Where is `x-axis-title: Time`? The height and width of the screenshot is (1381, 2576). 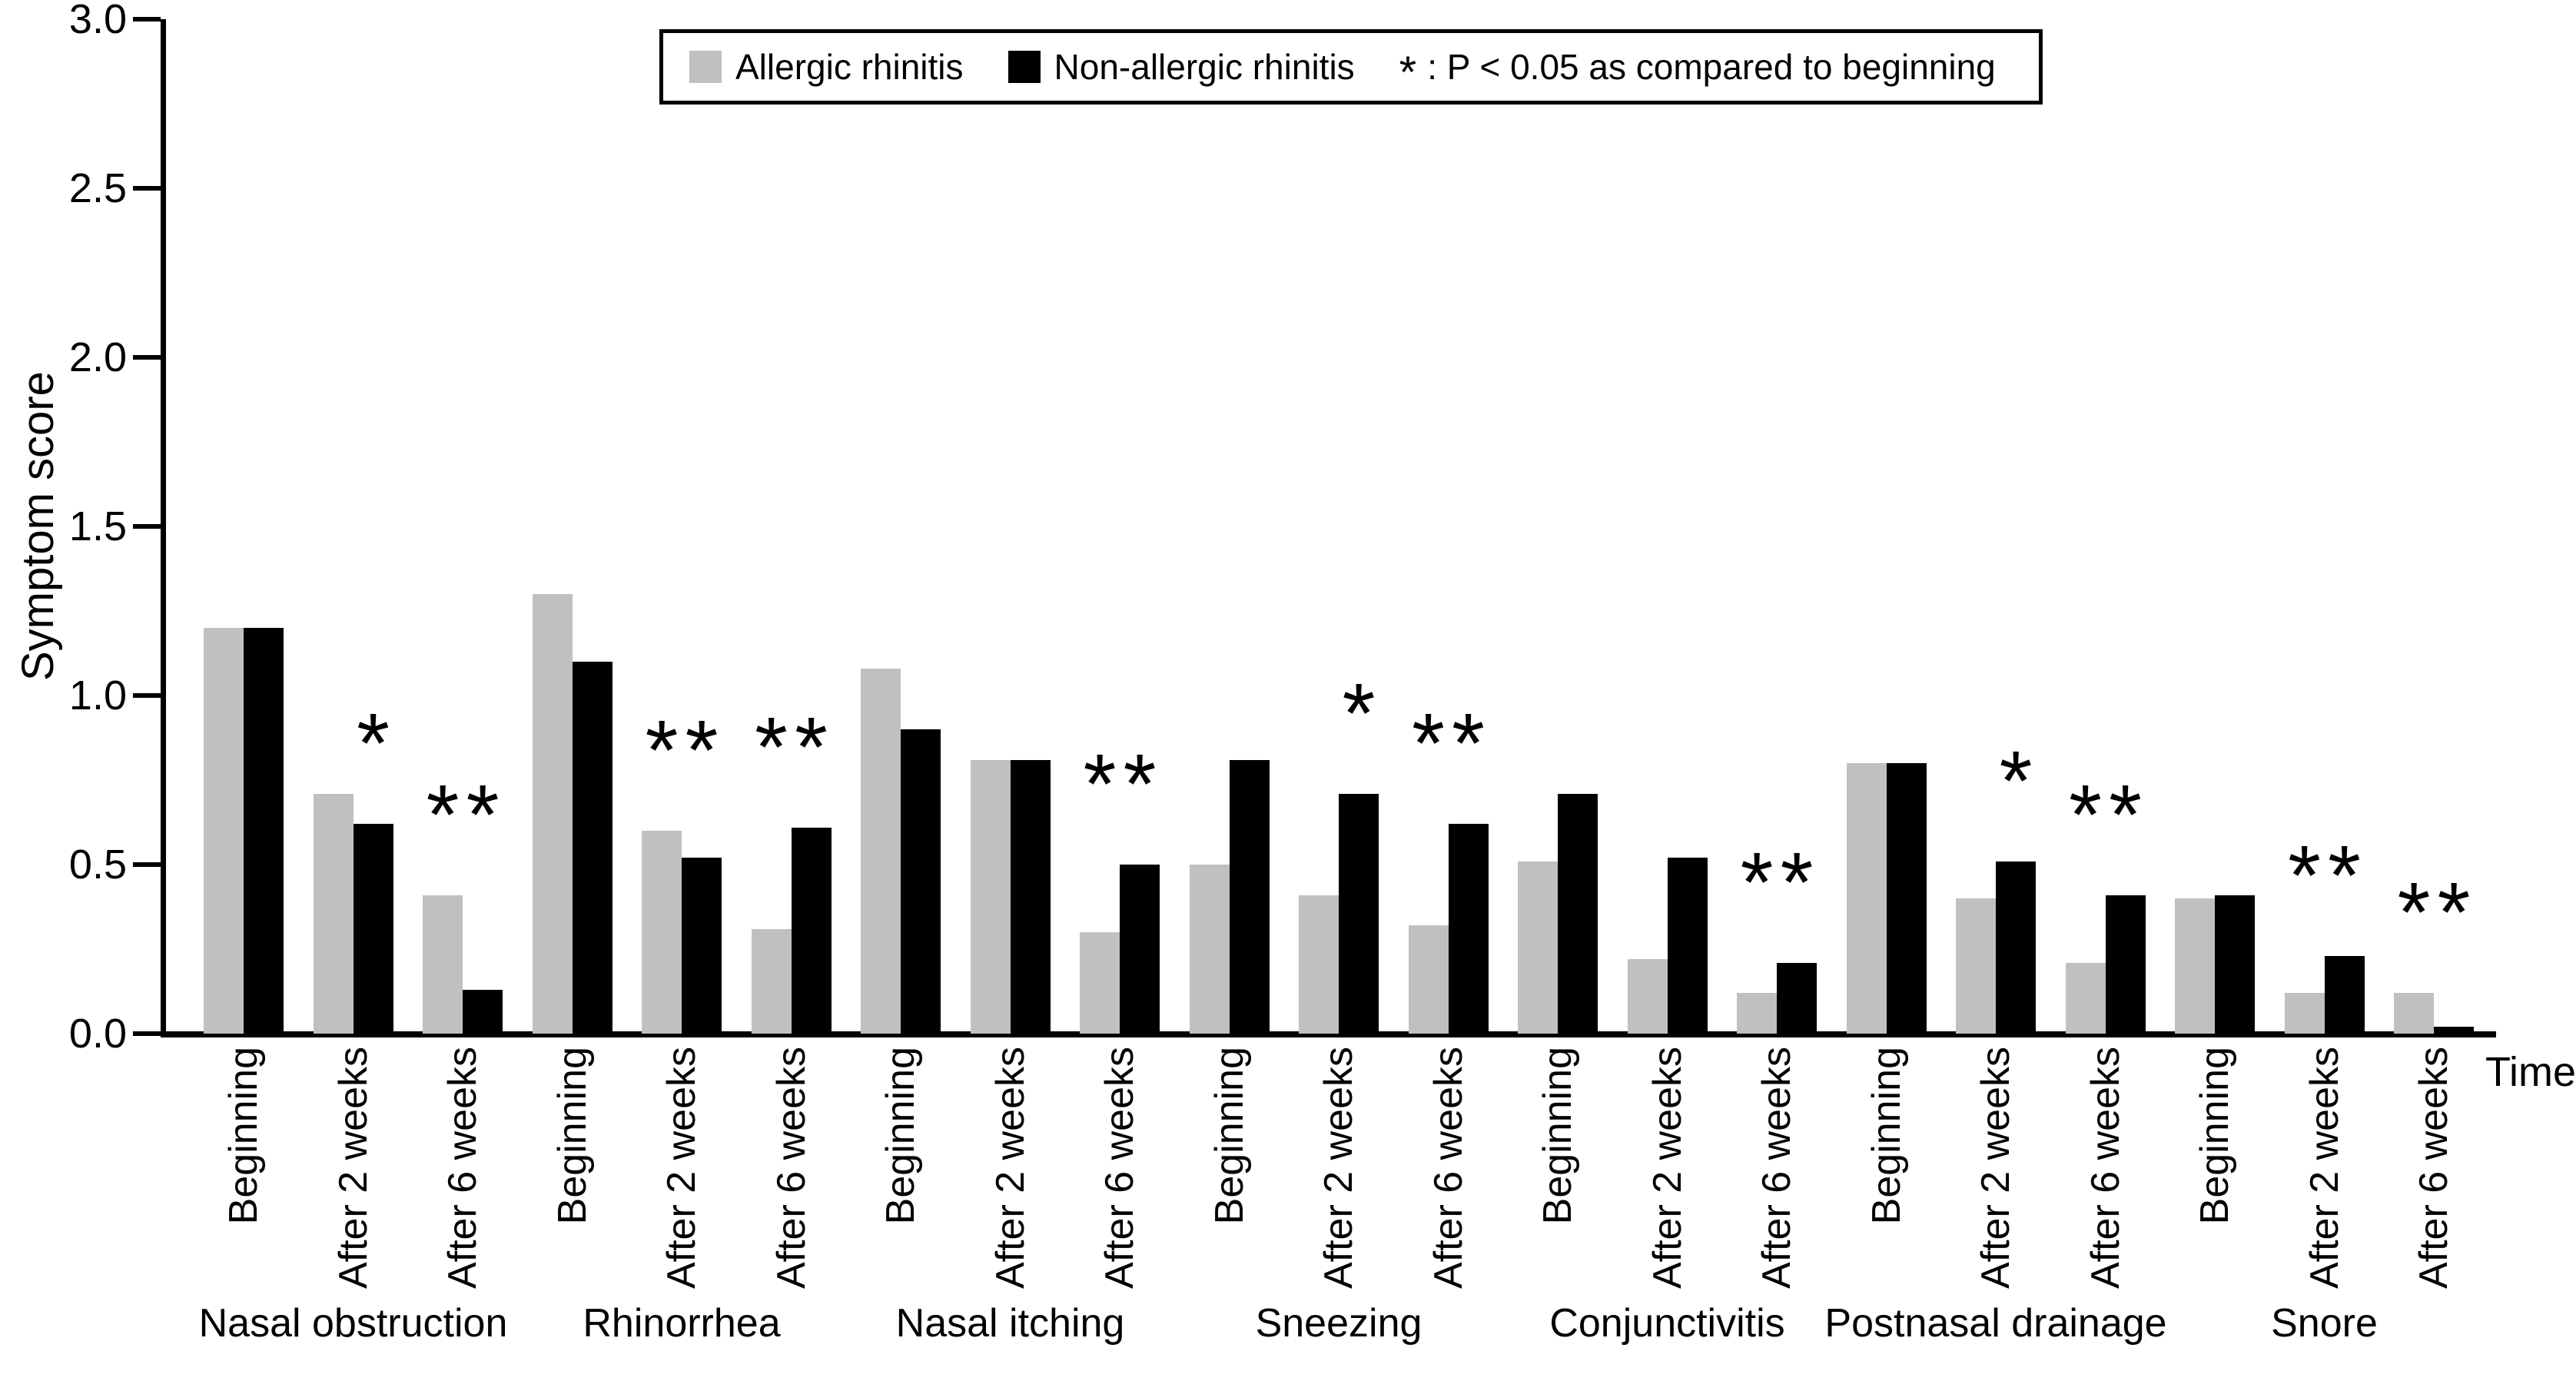
x-axis-title: Time is located at coordinates (2530, 1072).